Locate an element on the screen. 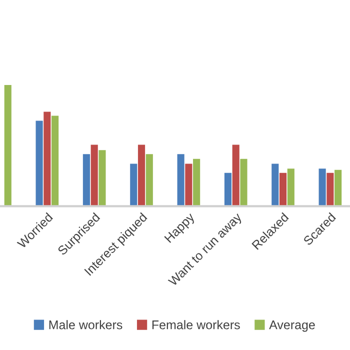 The height and width of the screenshot is (350, 350). legend-label: Female workers is located at coordinates (196, 325).